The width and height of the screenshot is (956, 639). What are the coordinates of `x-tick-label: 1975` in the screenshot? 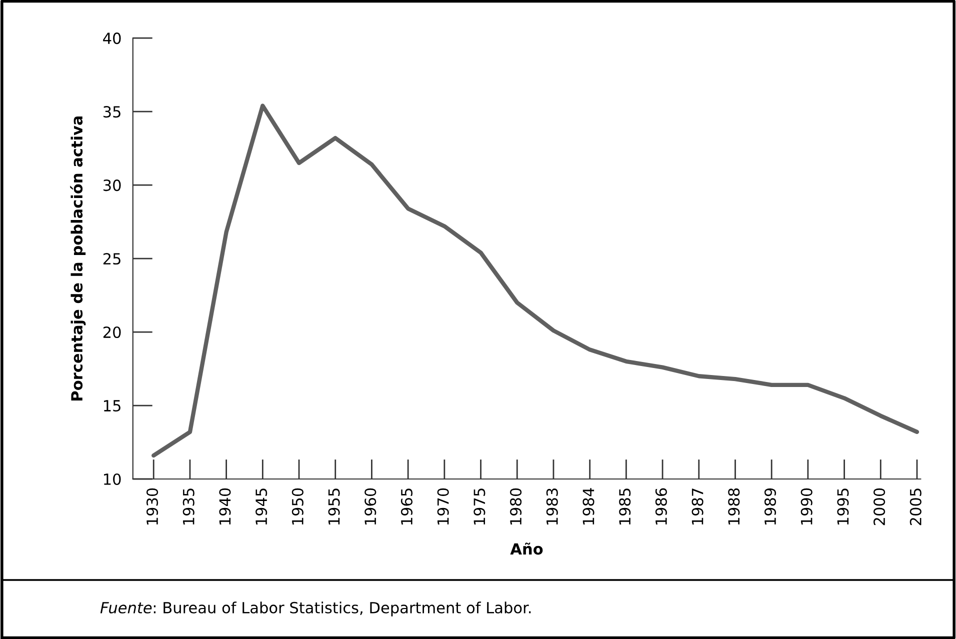 It's located at (480, 506).